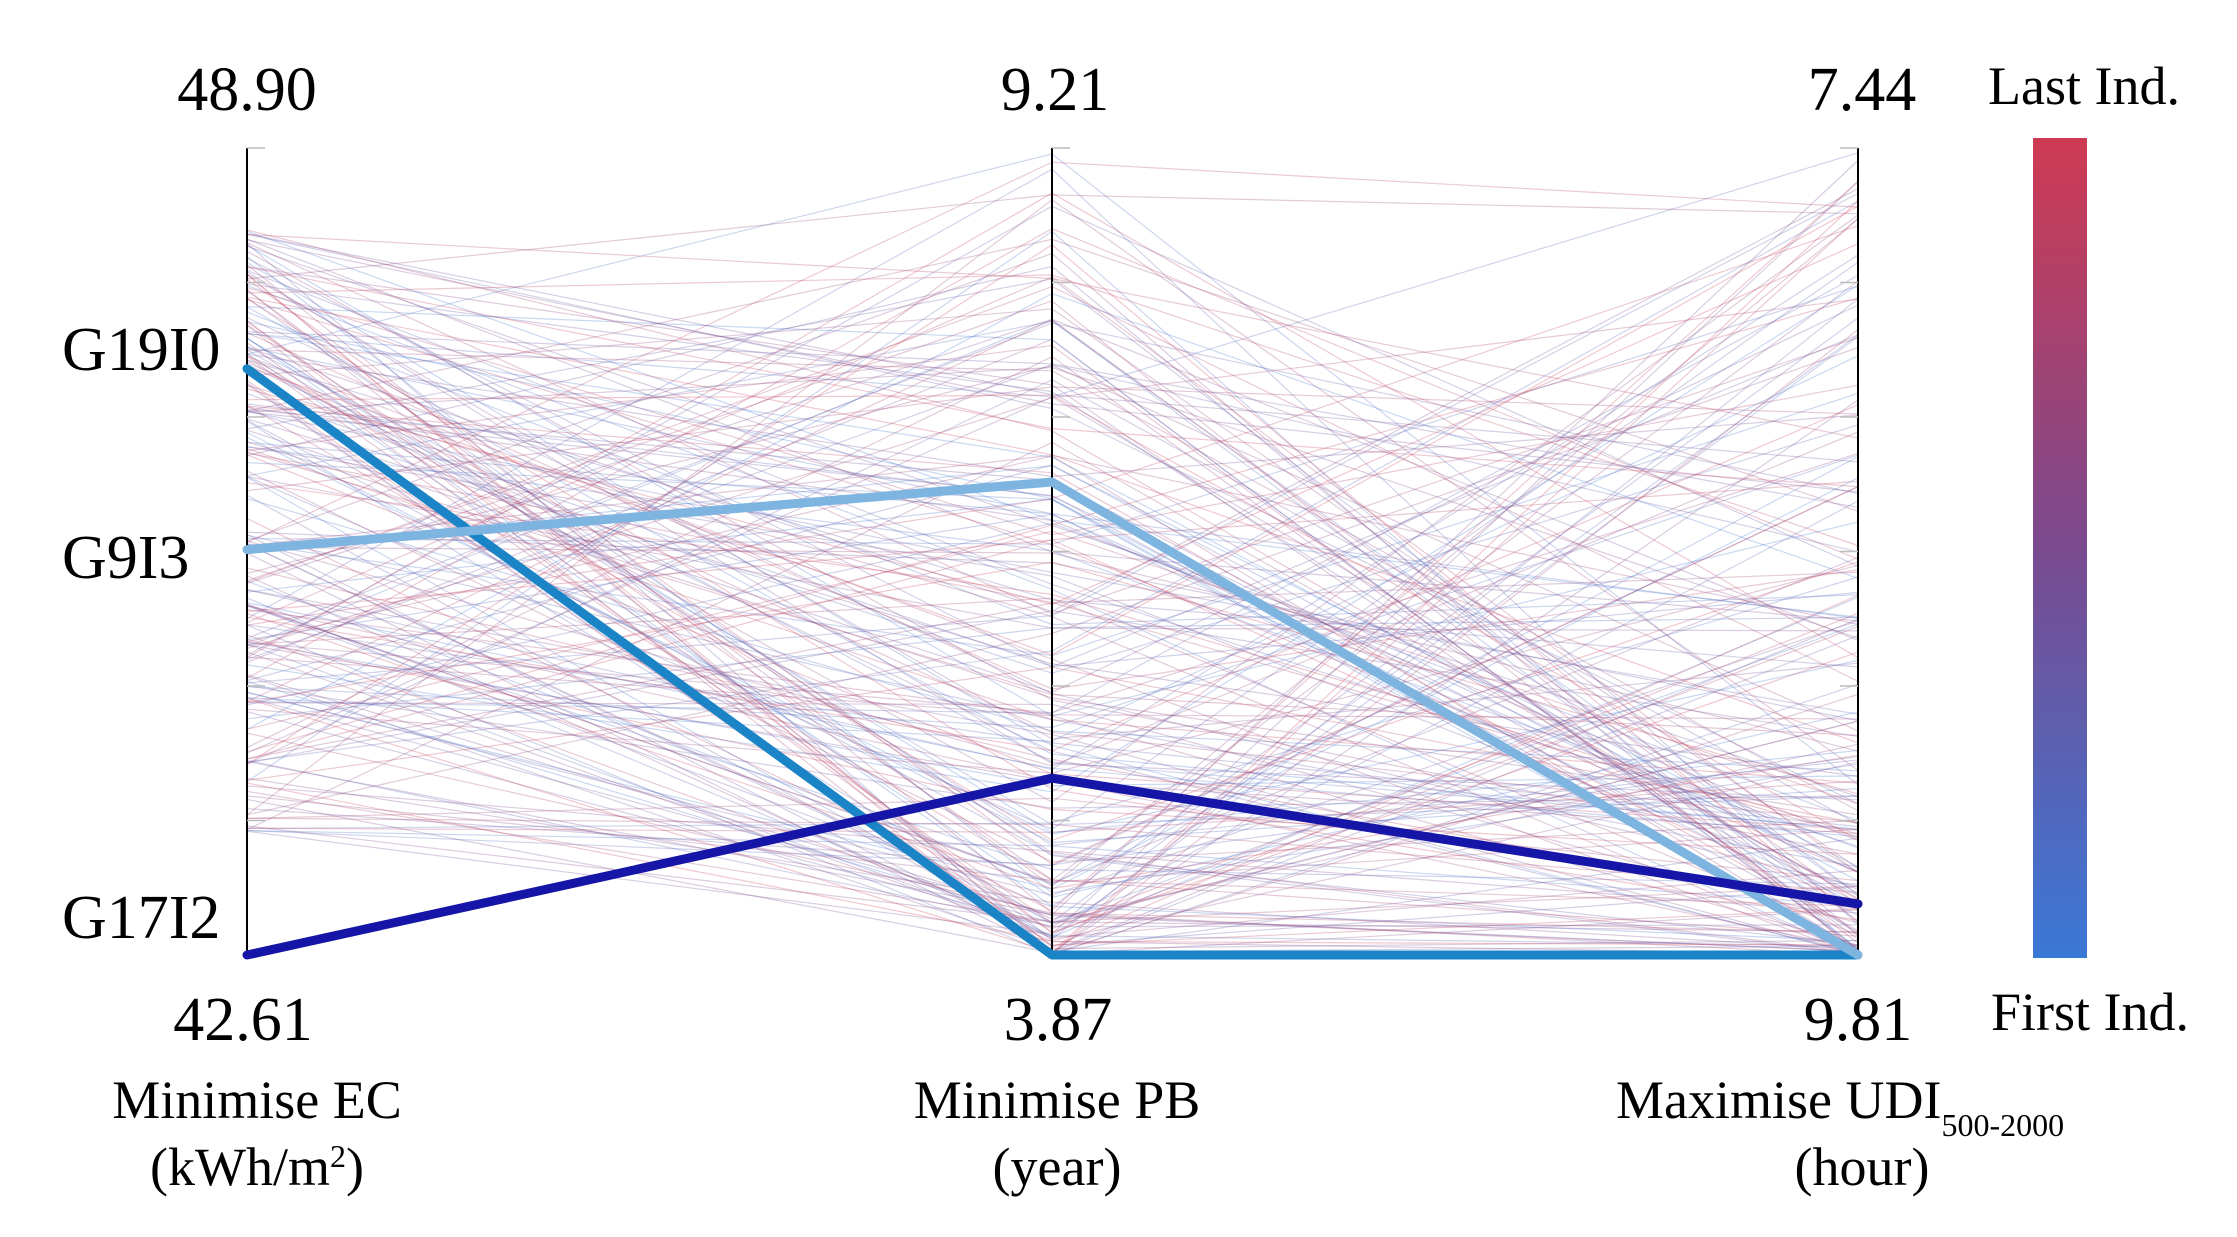 The height and width of the screenshot is (1237, 2237). What do you see at coordinates (338, 1156) in the screenshot?
I see `ec-unit-sup: 2` at bounding box center [338, 1156].